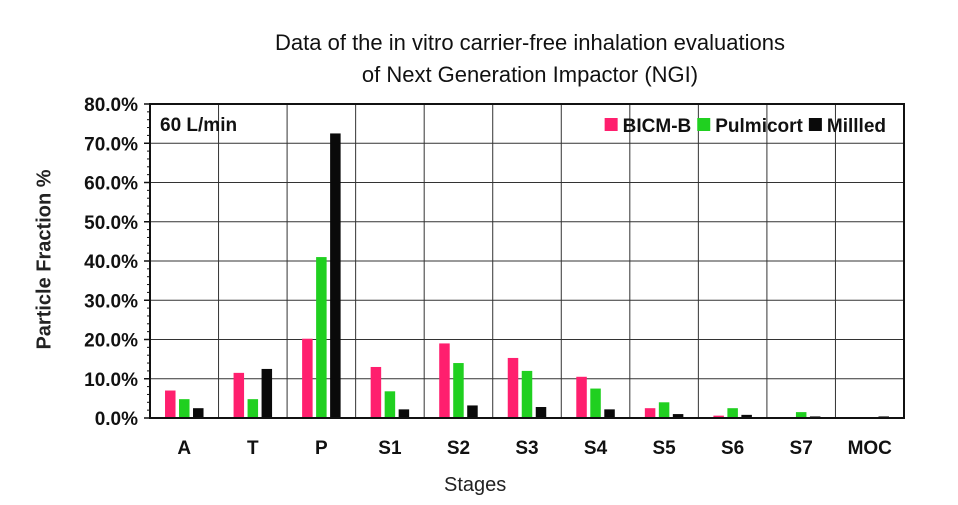 This screenshot has width=958, height=505. I want to click on bar-millled-t, so click(267, 393).